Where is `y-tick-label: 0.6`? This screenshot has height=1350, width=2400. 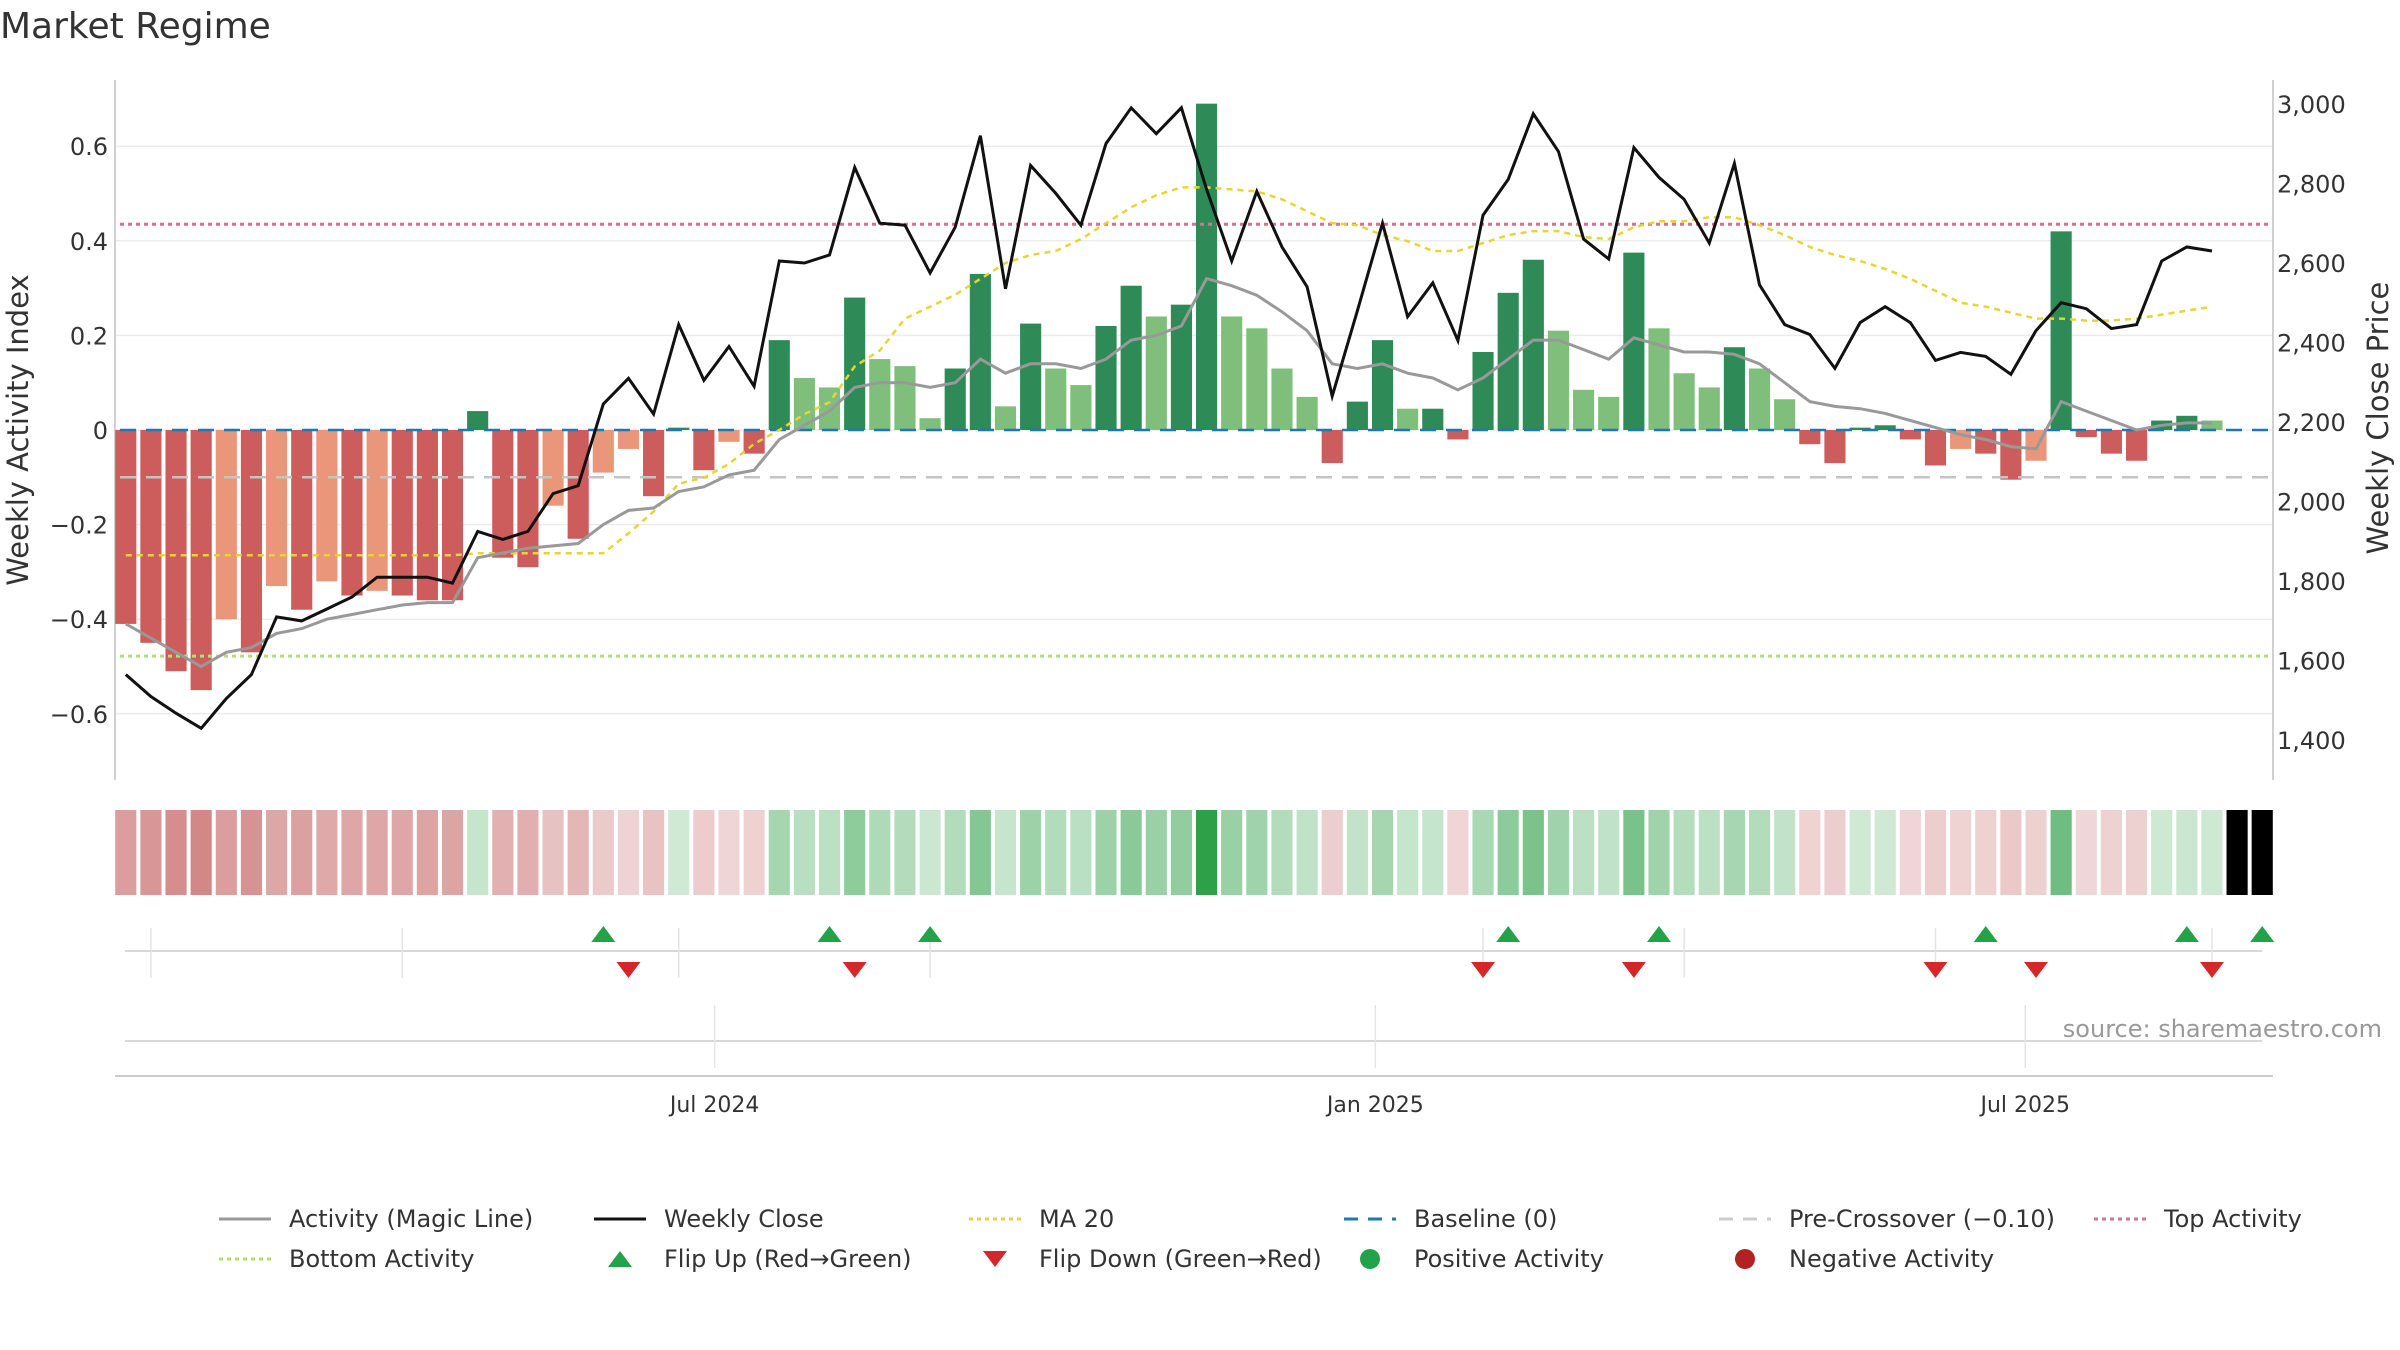
y-tick-label: 0.6 is located at coordinates (89, 147).